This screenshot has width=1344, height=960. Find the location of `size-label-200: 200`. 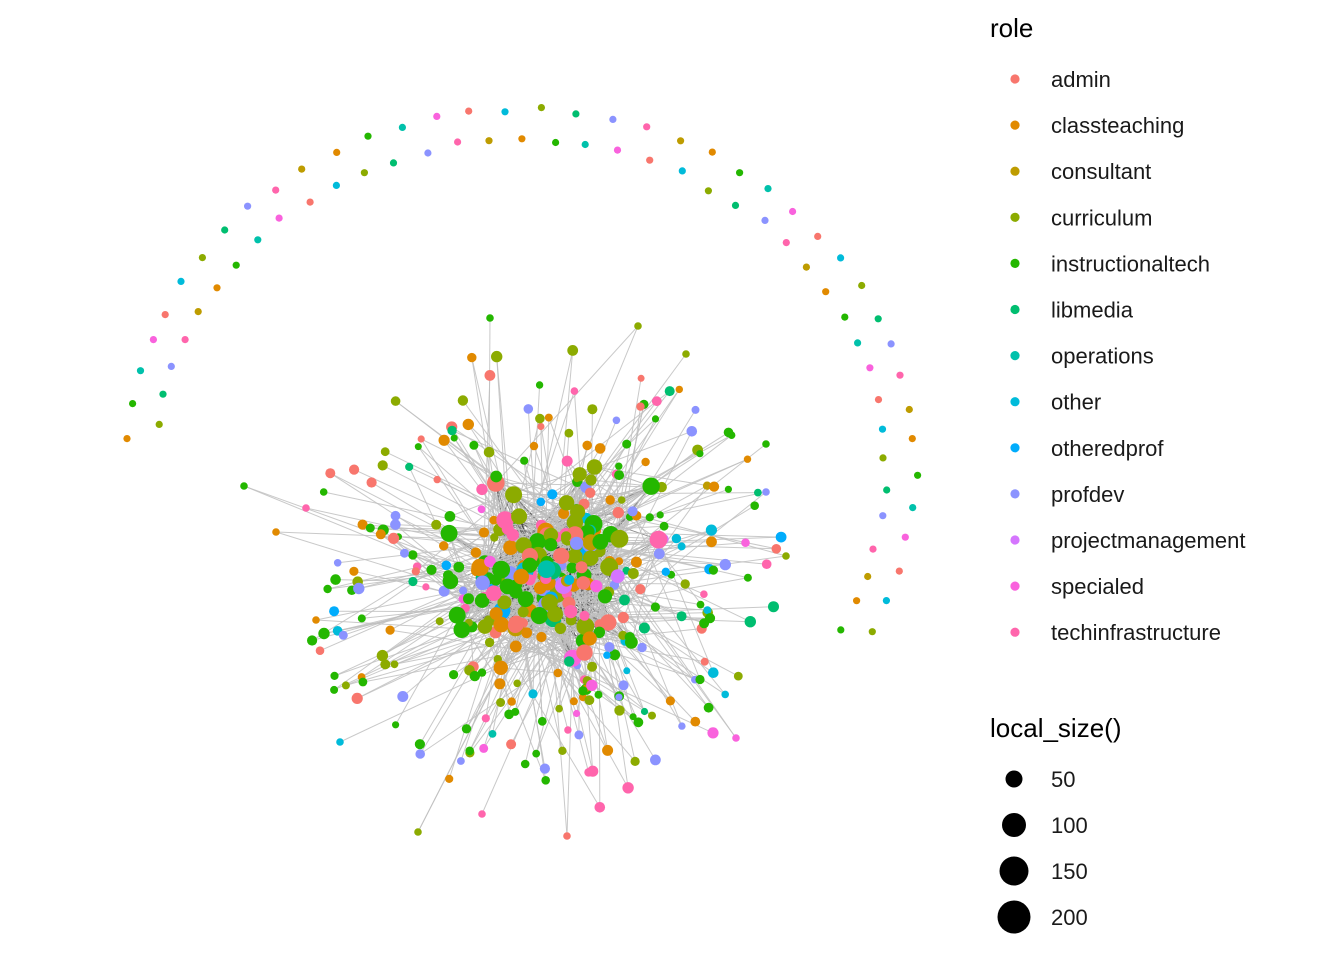

size-label-200: 200 is located at coordinates (1069, 917).